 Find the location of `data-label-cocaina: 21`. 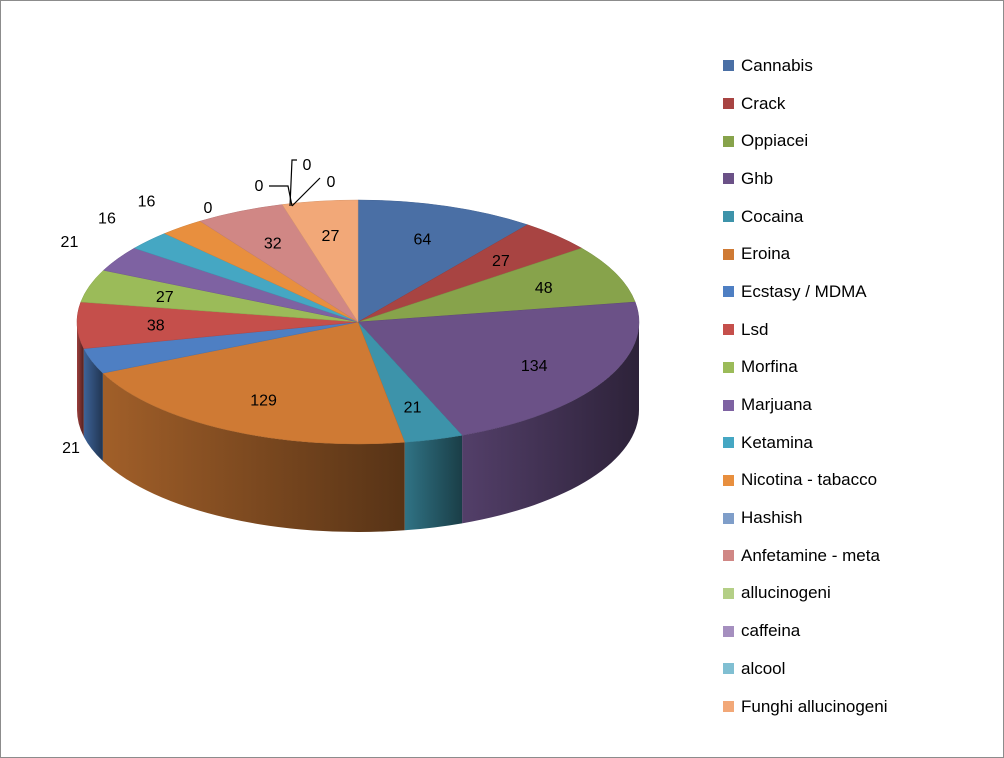

data-label-cocaina: 21 is located at coordinates (413, 408).